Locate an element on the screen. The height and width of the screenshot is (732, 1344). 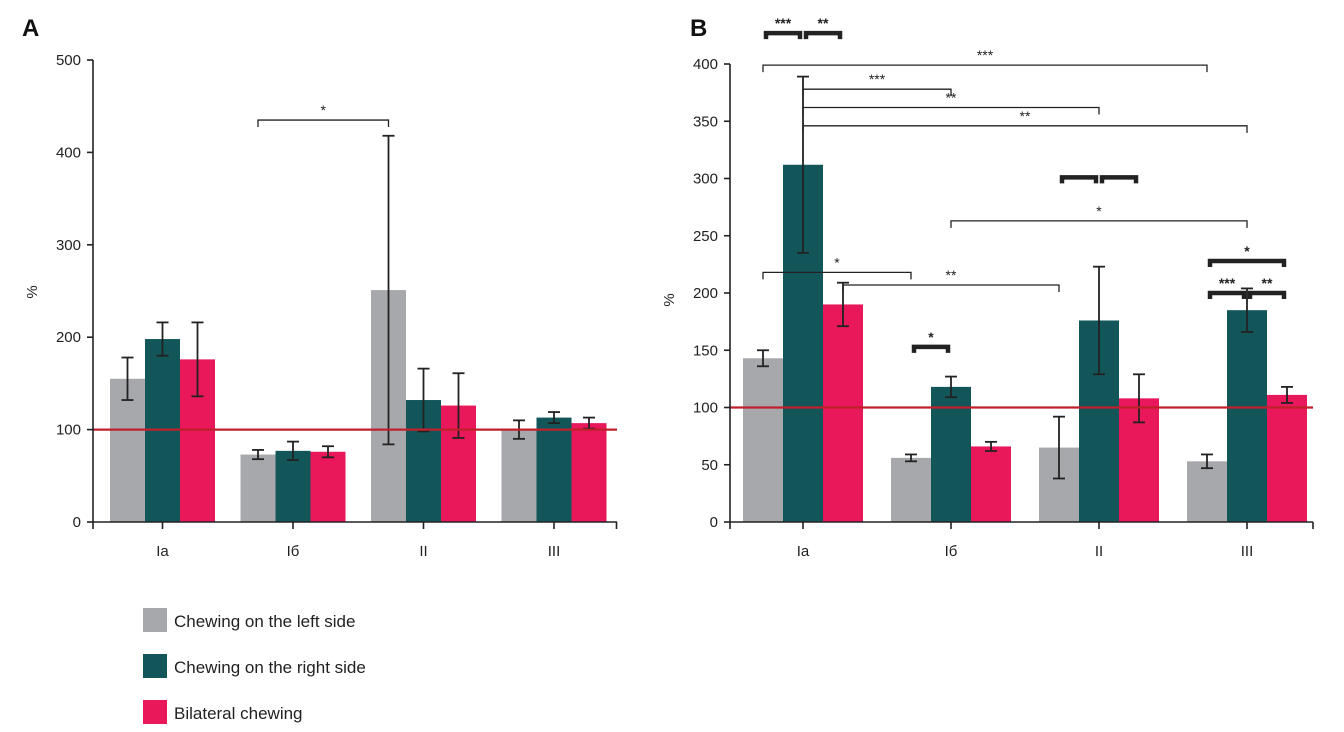
panel-b-significance-bracket-3: *** is located at coordinates (877, 84).